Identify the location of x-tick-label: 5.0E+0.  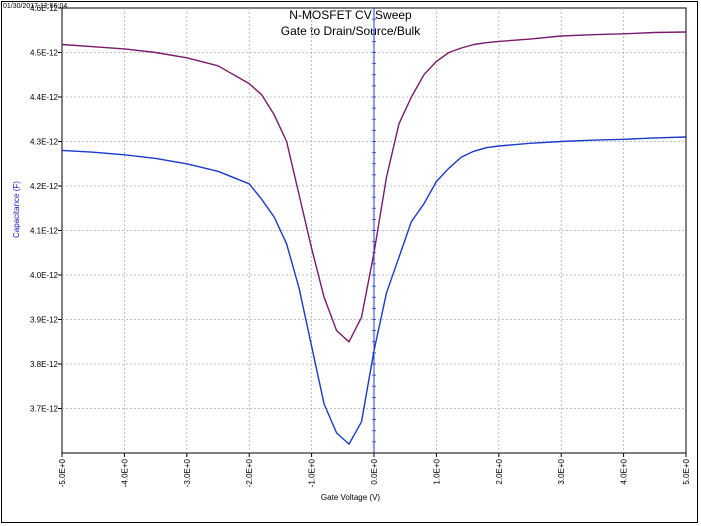
(686, 471).